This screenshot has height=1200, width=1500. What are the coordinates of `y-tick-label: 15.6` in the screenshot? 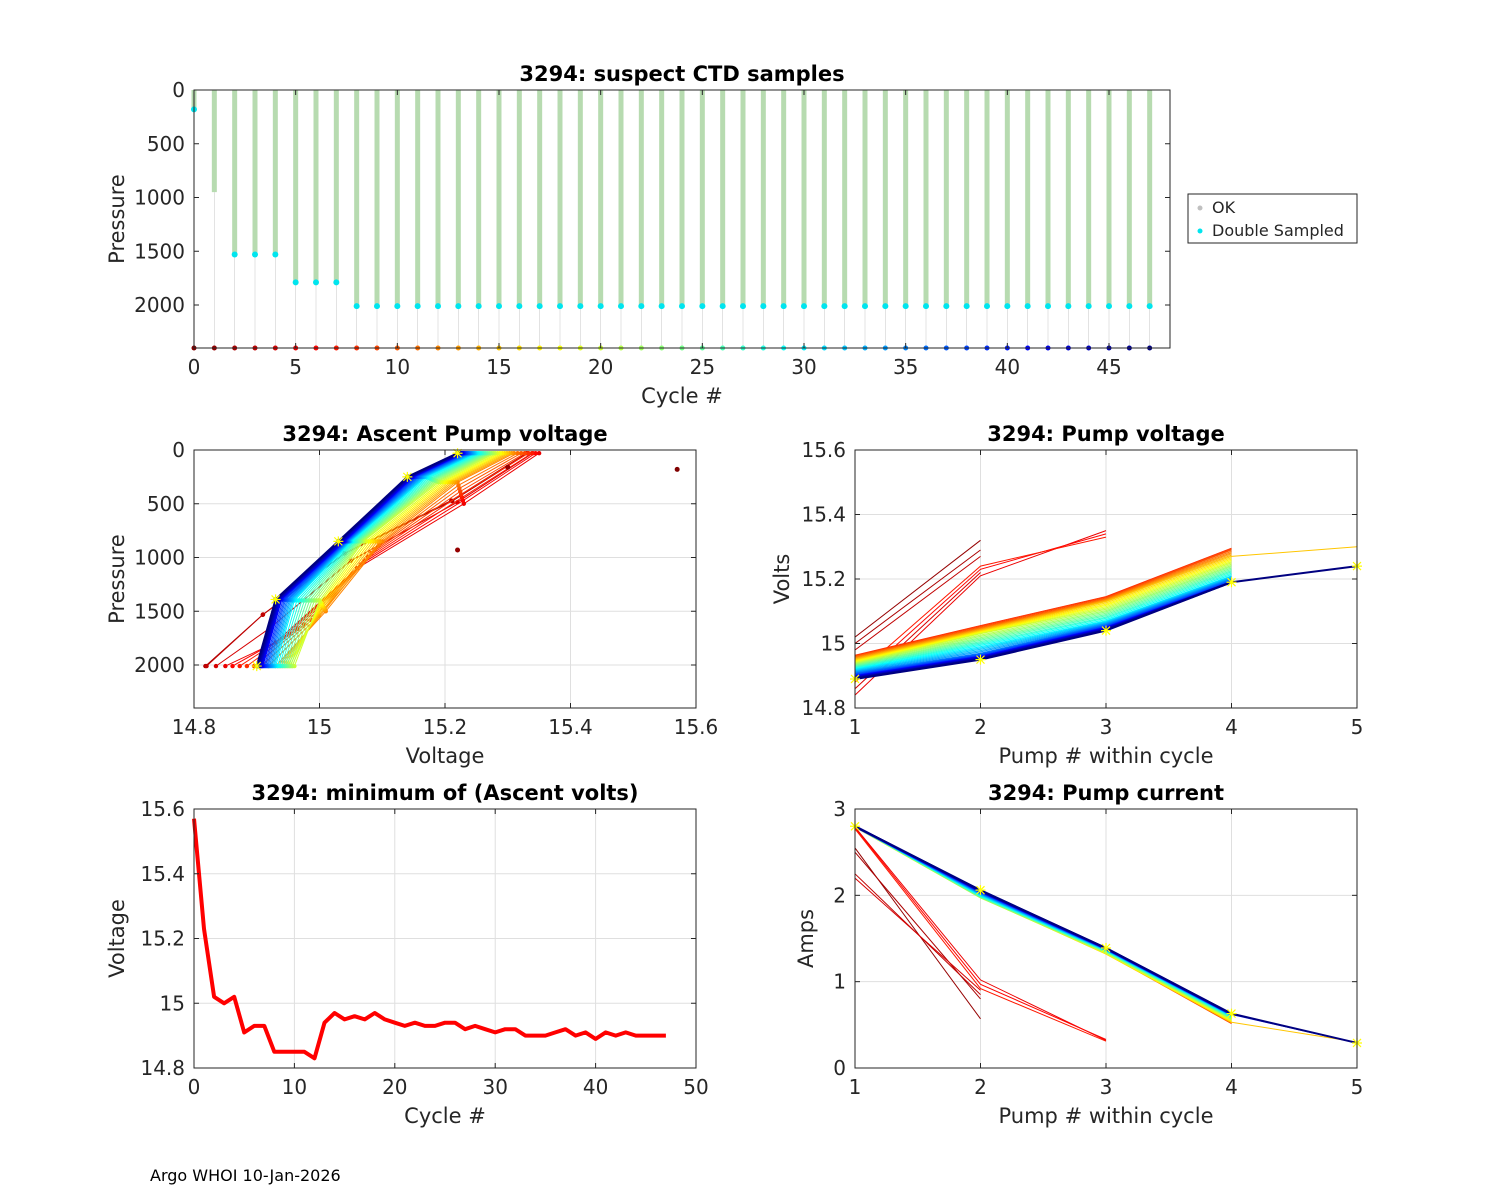 It's located at (162, 809).